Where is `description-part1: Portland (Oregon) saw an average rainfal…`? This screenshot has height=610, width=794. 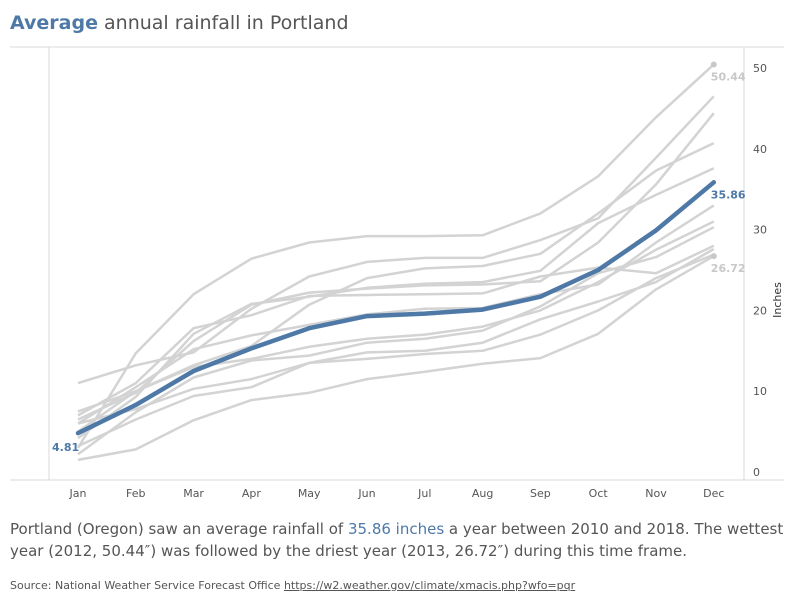 description-part1: Portland (Oregon) saw an average rainfal… is located at coordinates (179, 529).